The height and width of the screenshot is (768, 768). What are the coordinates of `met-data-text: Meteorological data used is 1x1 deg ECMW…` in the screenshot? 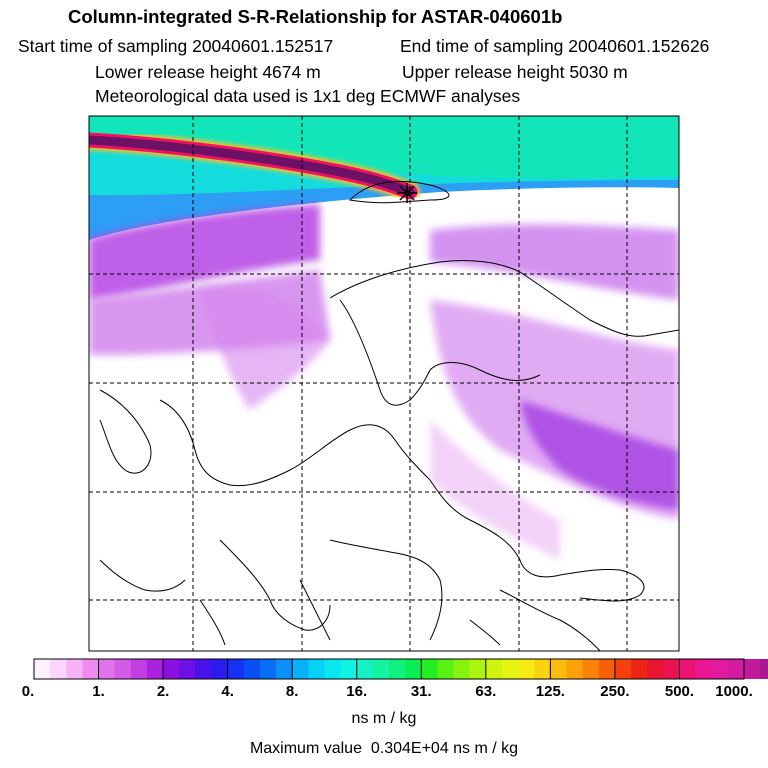 It's located at (308, 96).